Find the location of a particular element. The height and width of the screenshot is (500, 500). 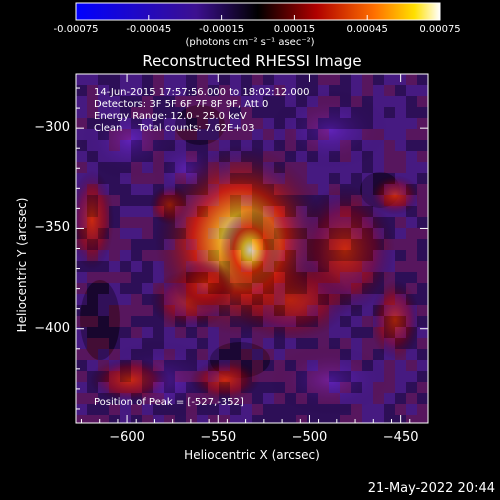

colorbar-tick-label: -0.00015 is located at coordinates (222, 29).